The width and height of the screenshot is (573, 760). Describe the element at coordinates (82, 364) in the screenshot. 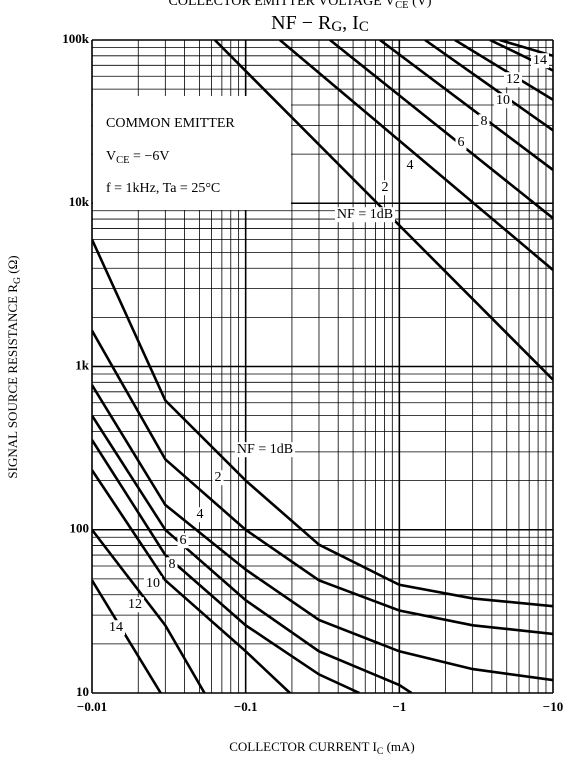

I see `y-tick-label: 1k` at that location.